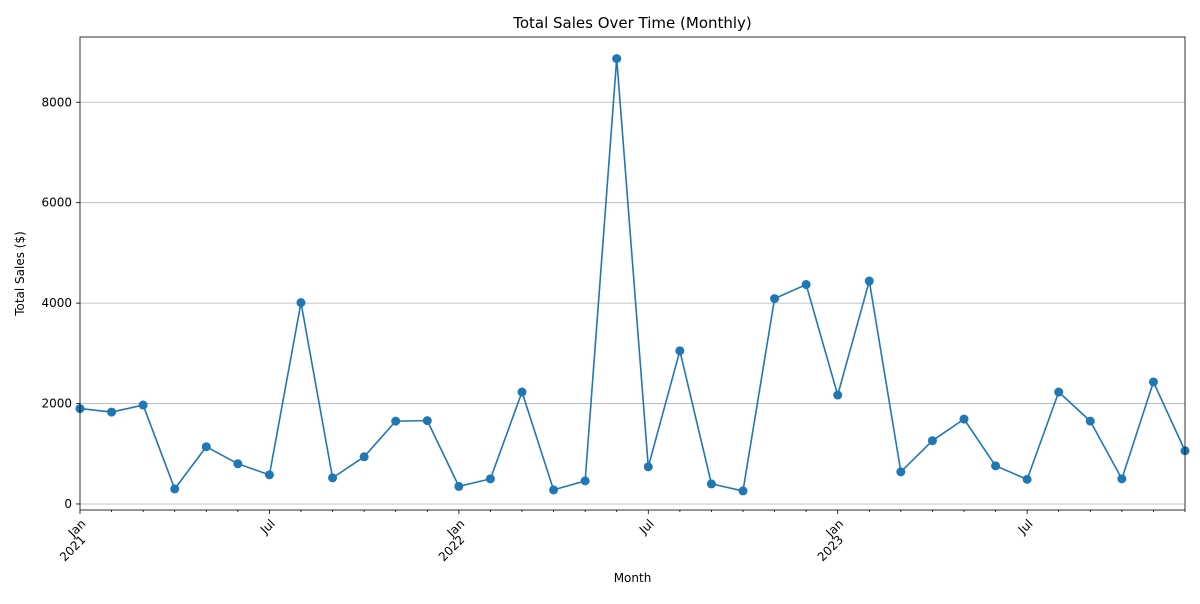  Describe the element at coordinates (72, 548) in the screenshot. I see `x-tick-label-year: 2021` at that location.